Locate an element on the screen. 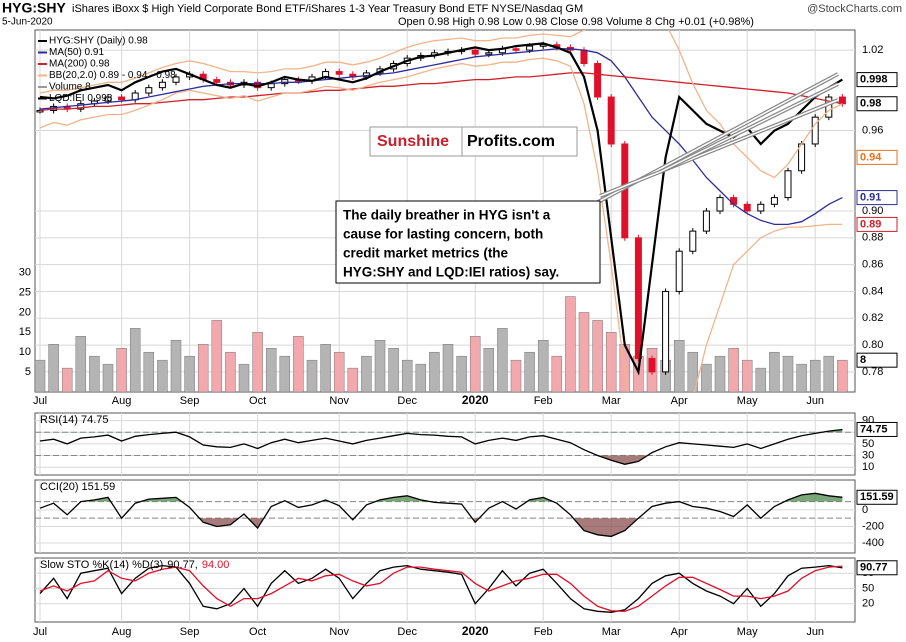  y-tick-label: 0.86 is located at coordinates (872, 265).